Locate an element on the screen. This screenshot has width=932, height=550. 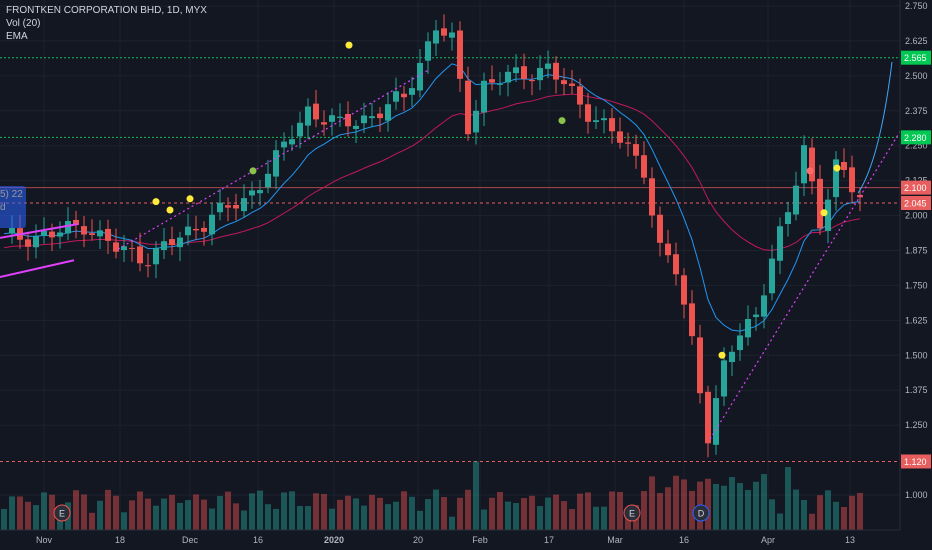
annotation-note: 5) 22 d is located at coordinates (13, 207).